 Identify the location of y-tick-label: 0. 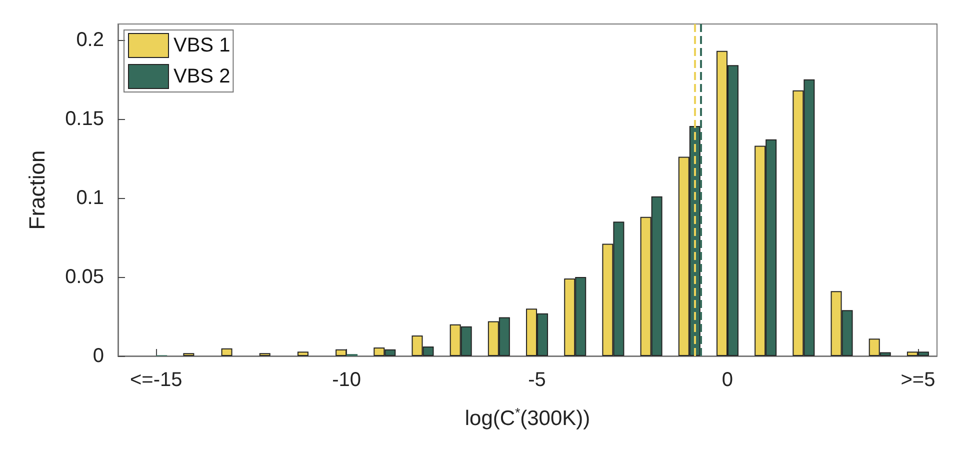
(98, 356).